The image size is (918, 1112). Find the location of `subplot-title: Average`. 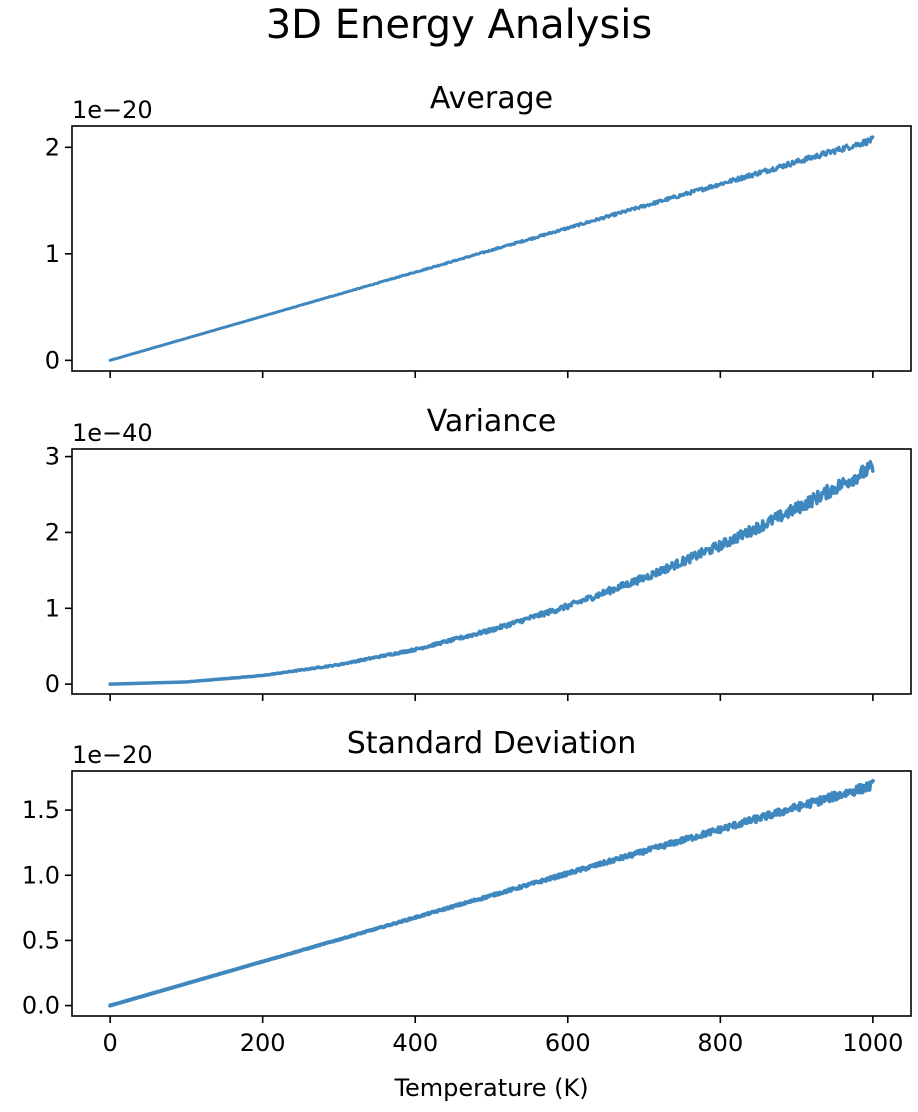

subplot-title: Average is located at coordinates (491, 98).